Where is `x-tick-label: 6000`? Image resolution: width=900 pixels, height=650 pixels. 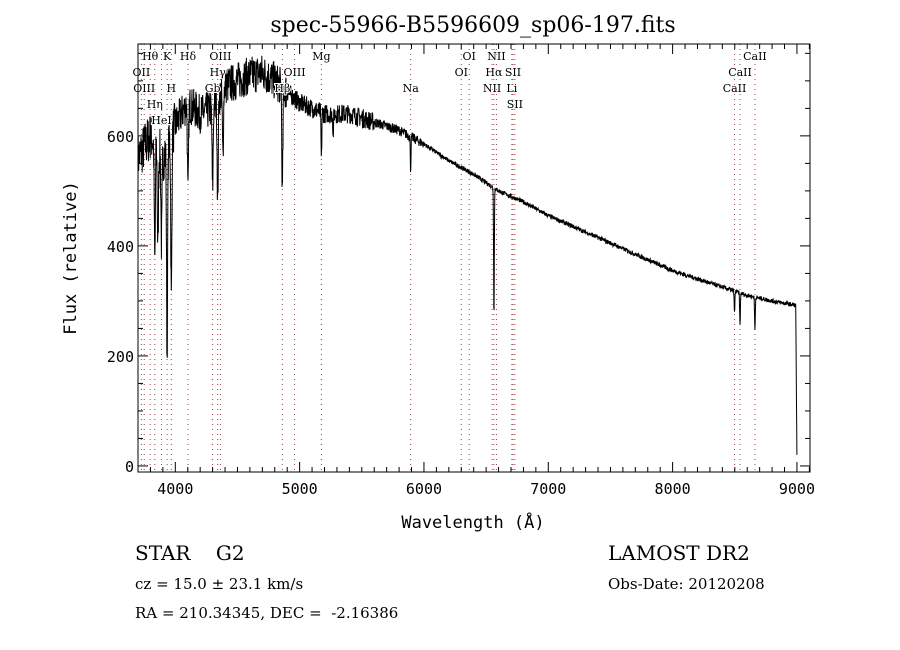
x-tick-label: 6000 is located at coordinates (424, 489).